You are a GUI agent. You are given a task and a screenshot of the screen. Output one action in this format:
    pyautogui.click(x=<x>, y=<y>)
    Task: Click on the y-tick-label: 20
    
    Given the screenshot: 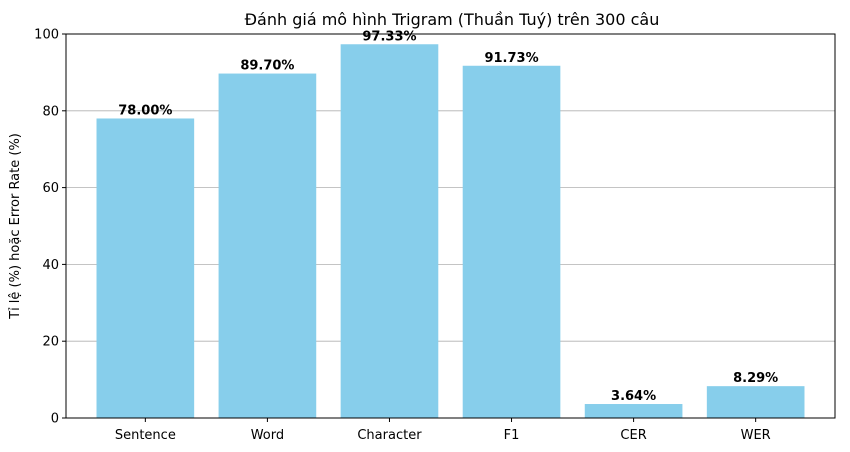 What is the action you would take?
    pyautogui.click(x=50, y=342)
    